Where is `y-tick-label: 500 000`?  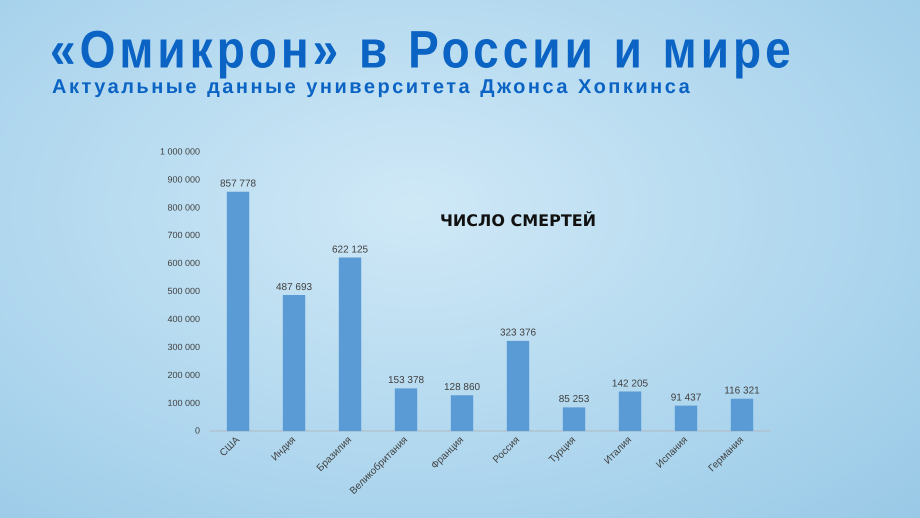
y-tick-label: 500 000 is located at coordinates (183, 291).